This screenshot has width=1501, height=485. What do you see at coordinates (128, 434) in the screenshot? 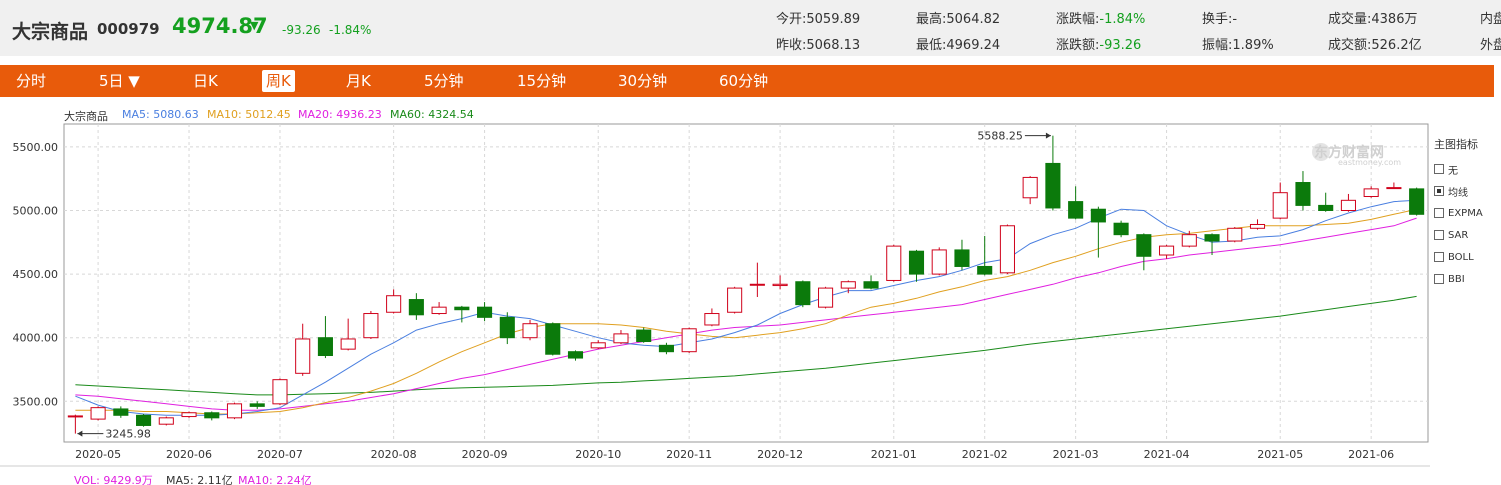
I see `annotation-label: 3245.98` at bounding box center [128, 434].